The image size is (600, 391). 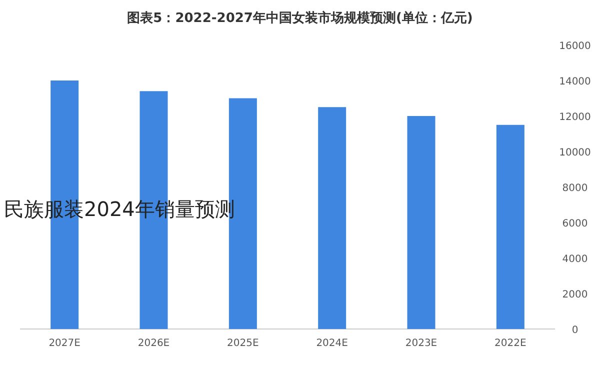 What do you see at coordinates (421, 343) in the screenshot?
I see `x-tick-label: 2023E` at bounding box center [421, 343].